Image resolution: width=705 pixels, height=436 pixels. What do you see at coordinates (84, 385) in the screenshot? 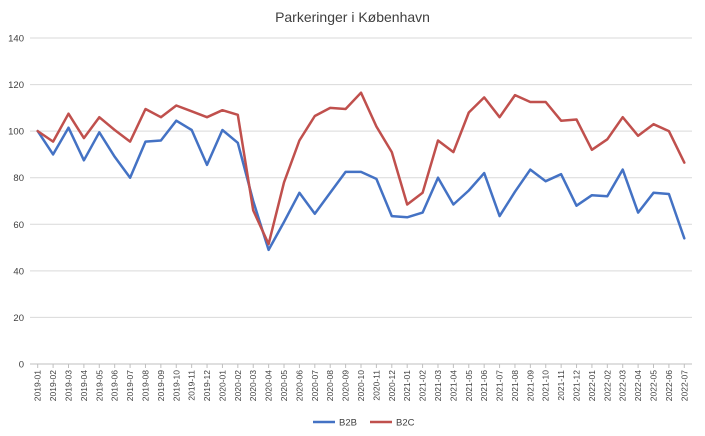
I see `x-tick-label: 2019-04` at bounding box center [84, 385].